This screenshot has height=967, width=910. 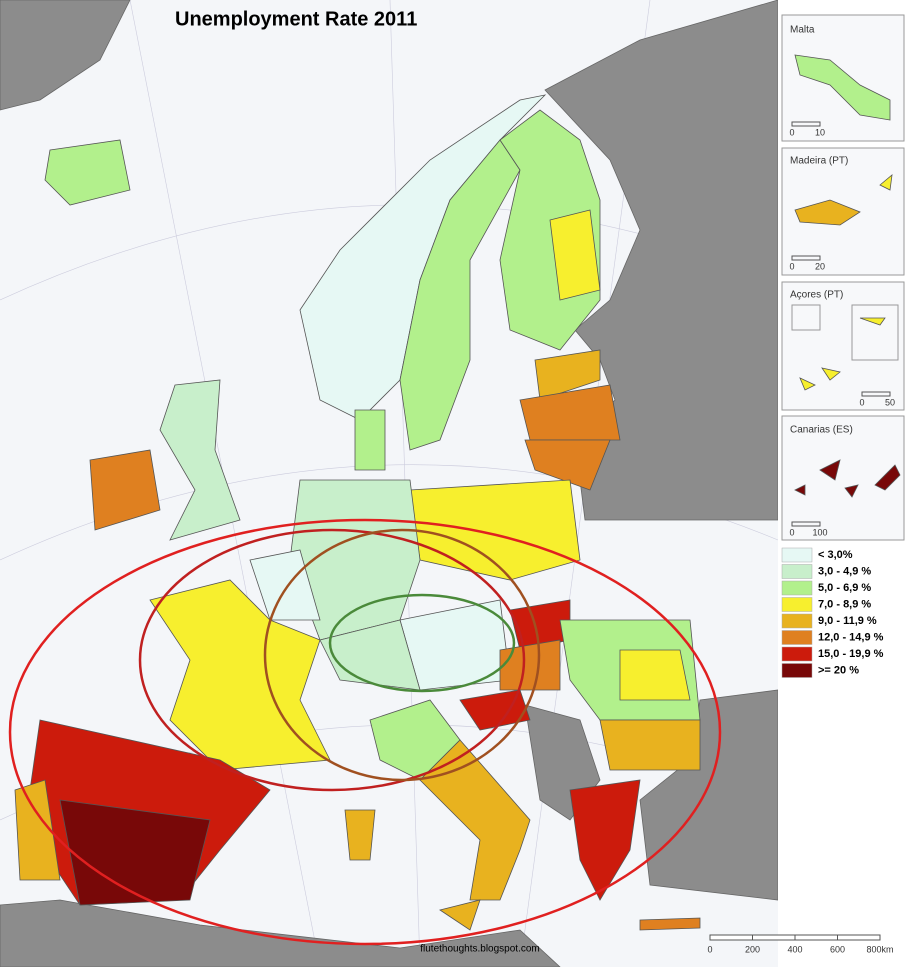 What do you see at coordinates (530, 665) in the screenshot?
I see `hungary` at bounding box center [530, 665].